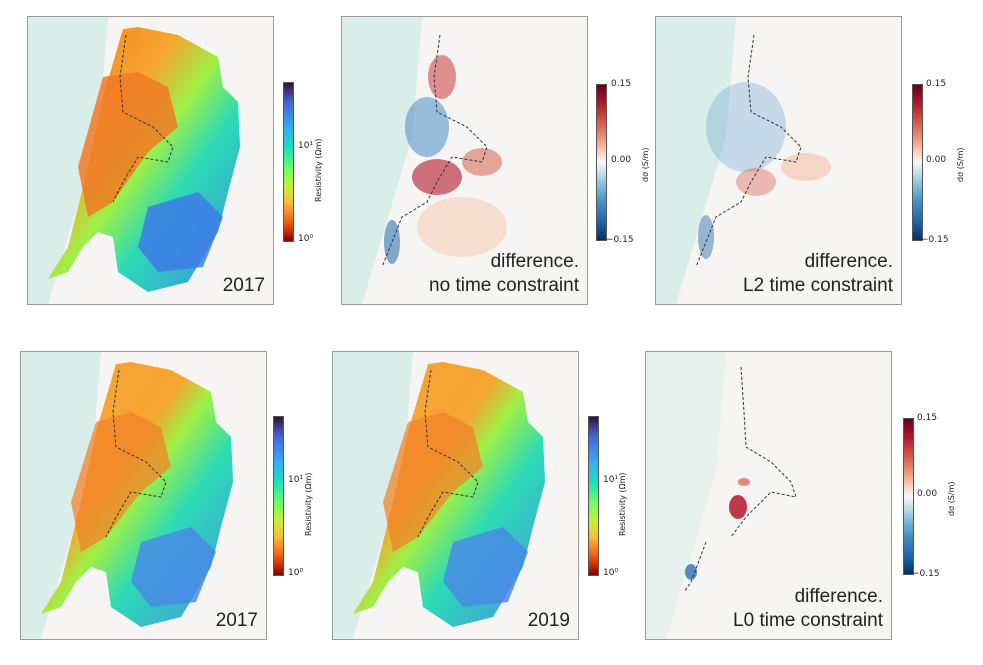  I want to click on map-frame: difference. L0 time constraint, so click(768, 495).